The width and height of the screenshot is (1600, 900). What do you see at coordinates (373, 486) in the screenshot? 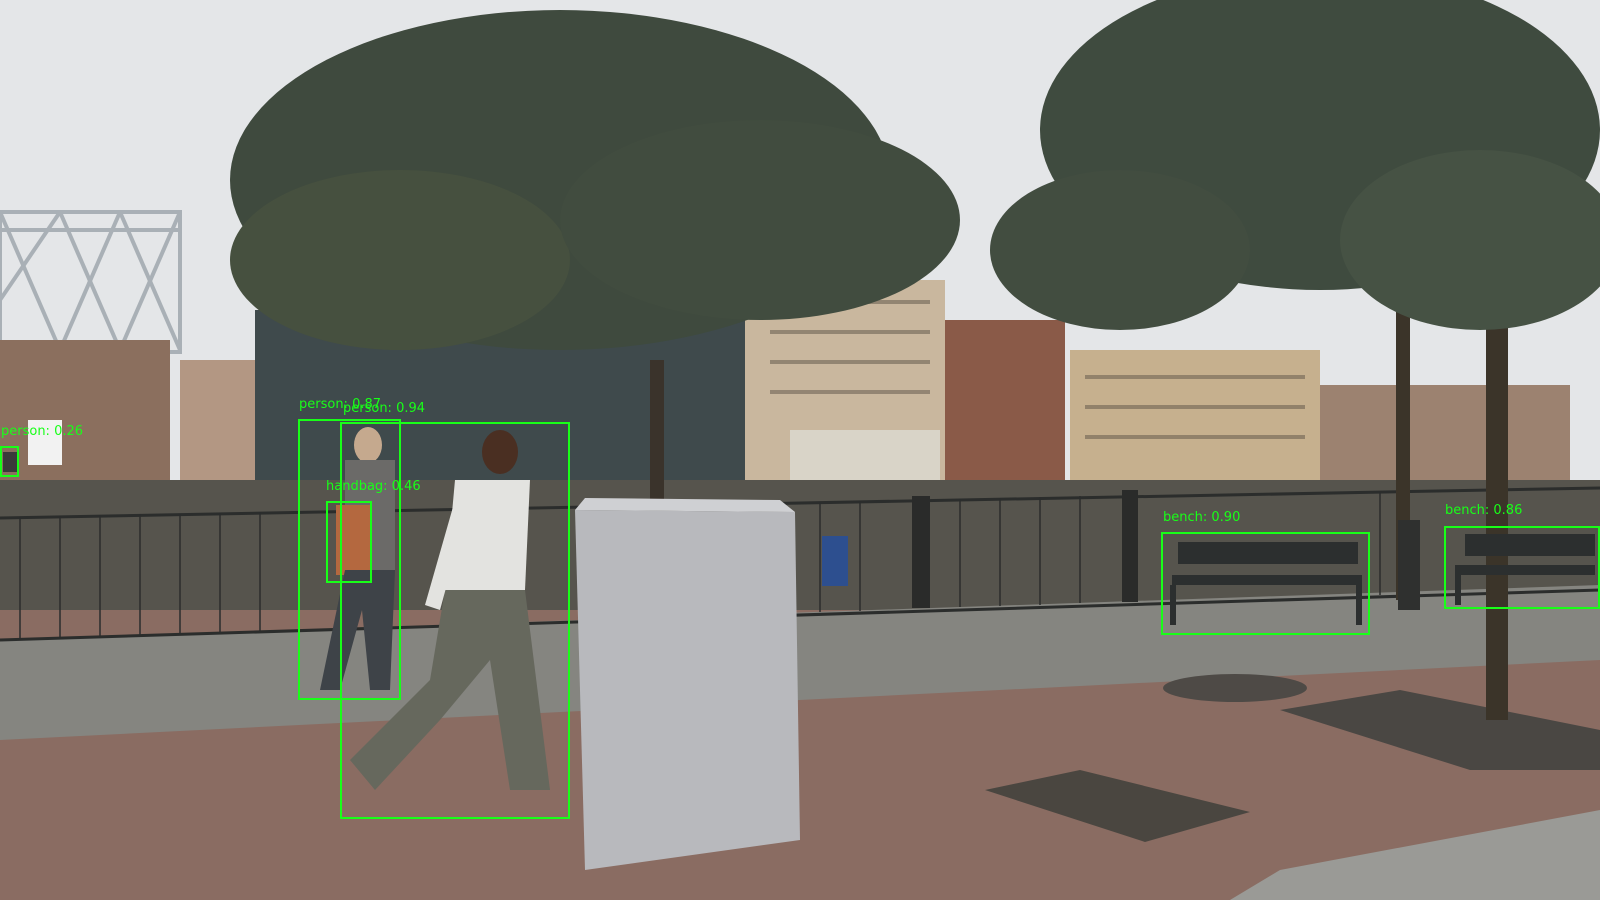
I see `detection-label: handbag: 0.46` at bounding box center [373, 486].